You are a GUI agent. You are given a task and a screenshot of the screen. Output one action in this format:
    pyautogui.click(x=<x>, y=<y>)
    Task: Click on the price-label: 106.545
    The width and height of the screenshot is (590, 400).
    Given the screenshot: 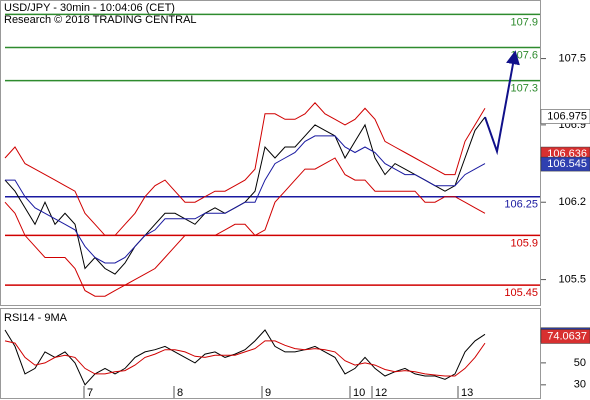 What is the action you would take?
    pyautogui.click(x=567, y=164)
    